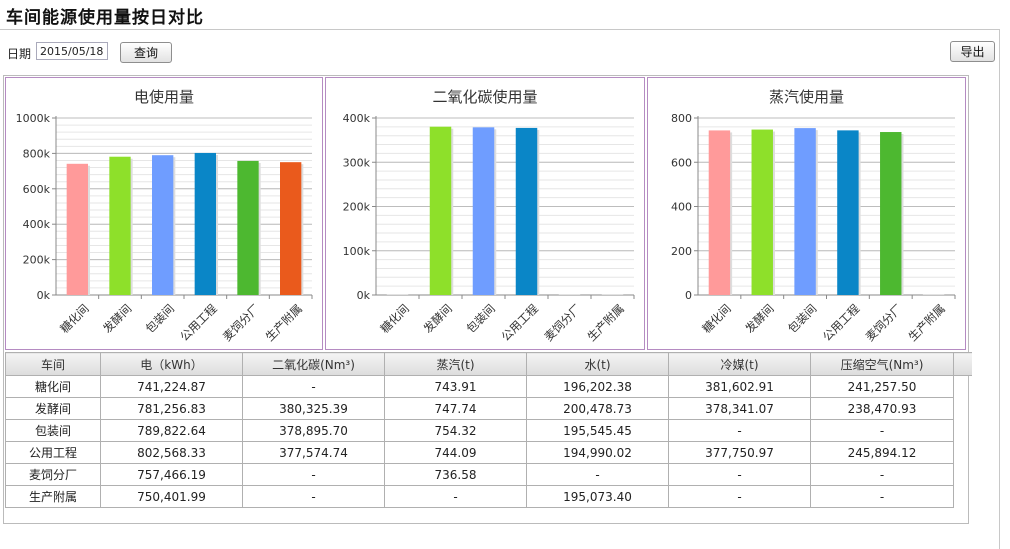 The height and width of the screenshot is (549, 1010). Describe the element at coordinates (53, 474) in the screenshot. I see `table-cell: 麦饲分厂` at that location.